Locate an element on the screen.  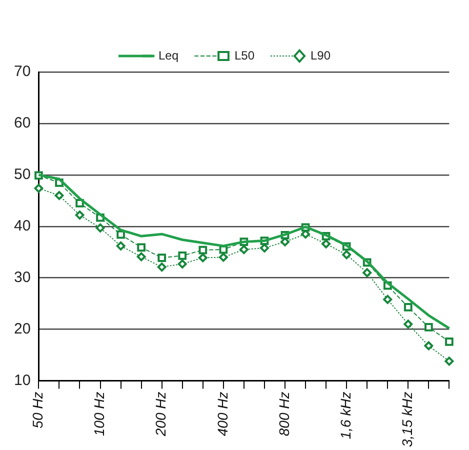
y-tick-label: 30 is located at coordinates (22, 277).